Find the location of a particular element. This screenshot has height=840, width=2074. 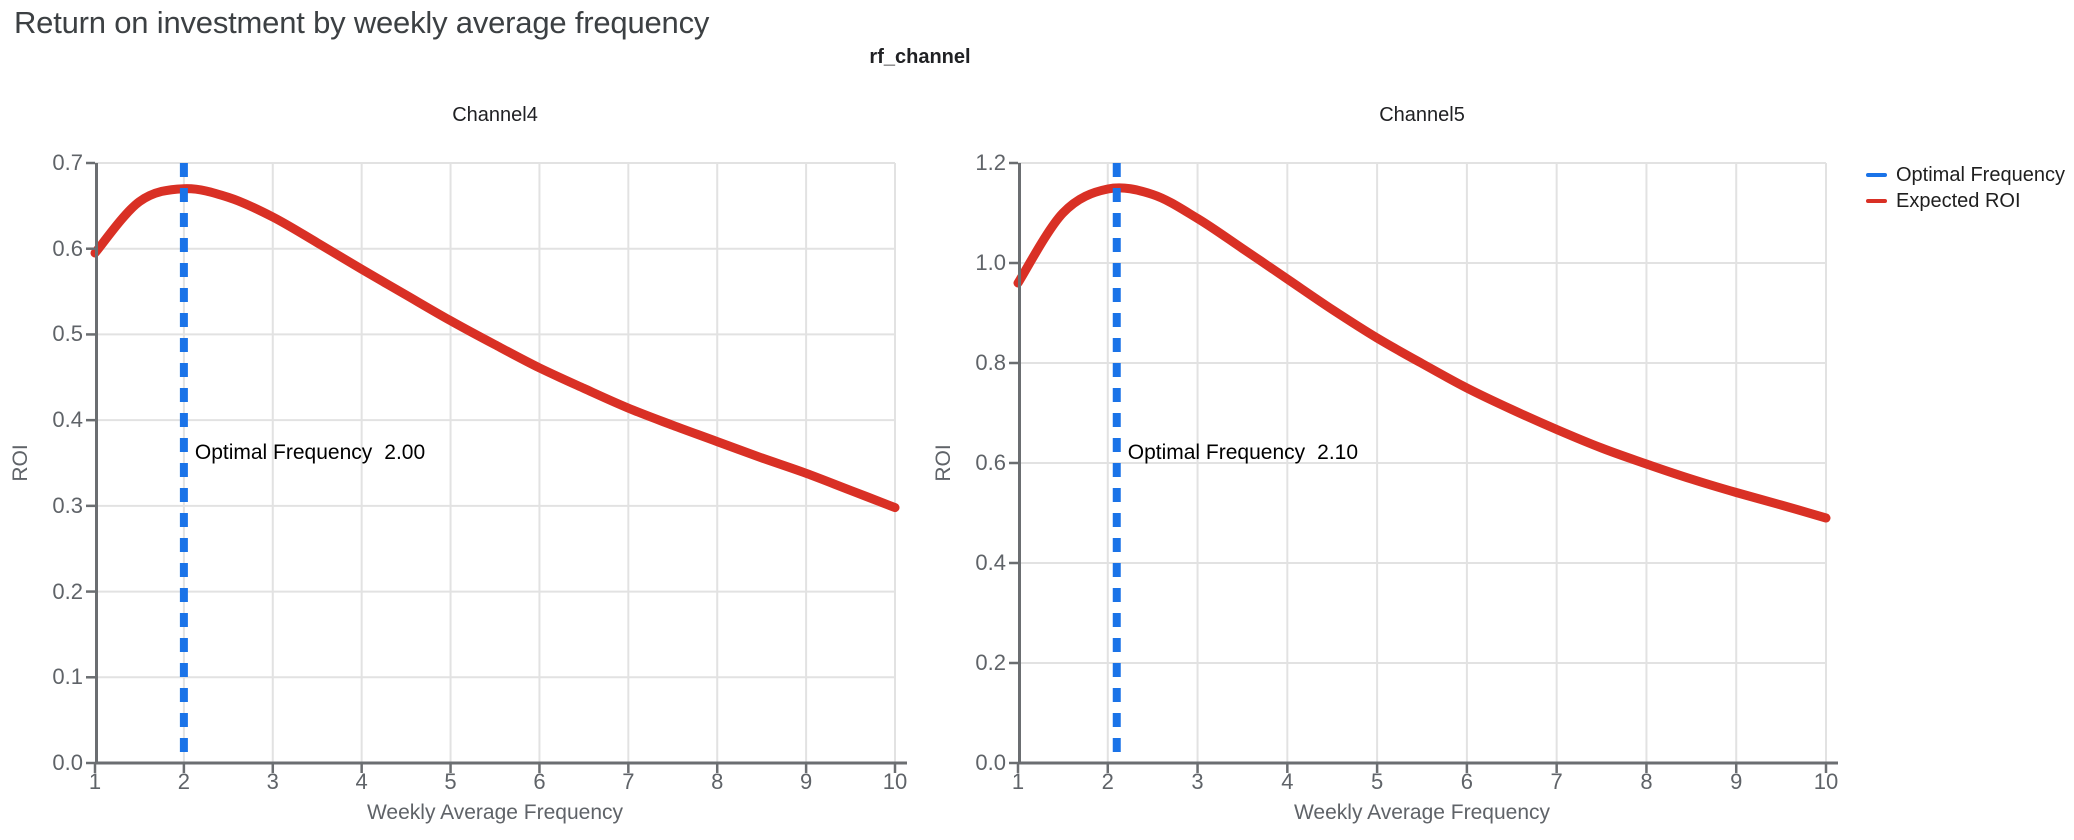

optimal-frequency-annotation: Optimal Frequency 2.00 is located at coordinates (310, 452).